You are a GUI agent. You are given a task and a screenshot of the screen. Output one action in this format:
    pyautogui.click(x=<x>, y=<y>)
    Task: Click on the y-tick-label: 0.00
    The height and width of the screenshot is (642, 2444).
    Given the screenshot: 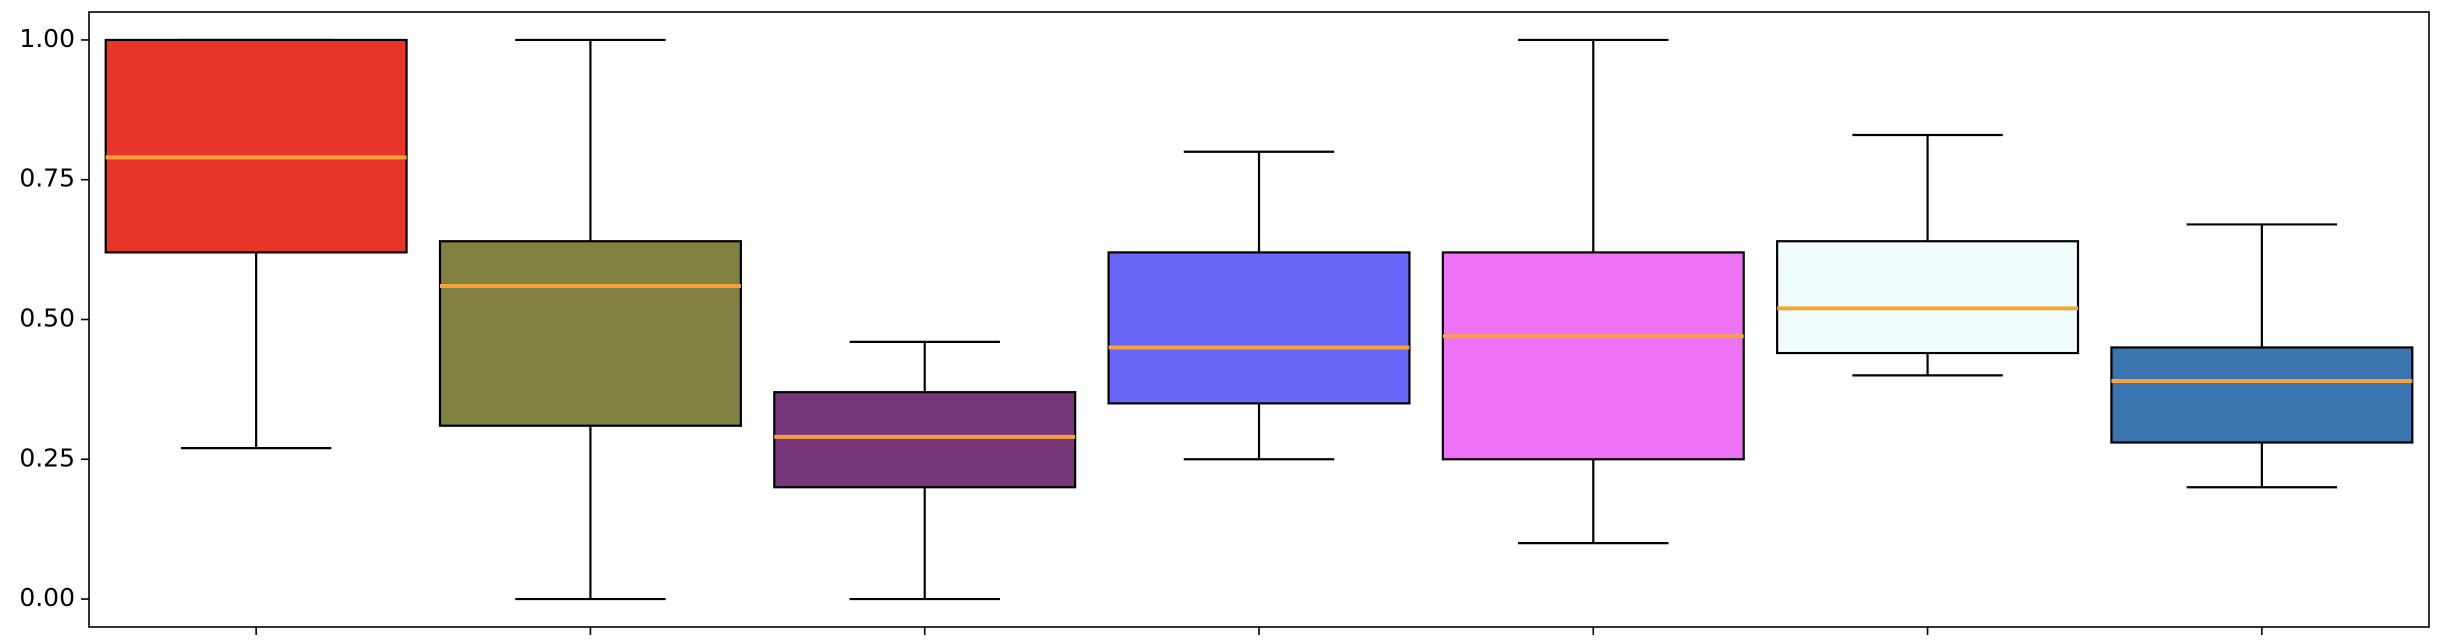 What is the action you would take?
    pyautogui.click(x=47, y=597)
    